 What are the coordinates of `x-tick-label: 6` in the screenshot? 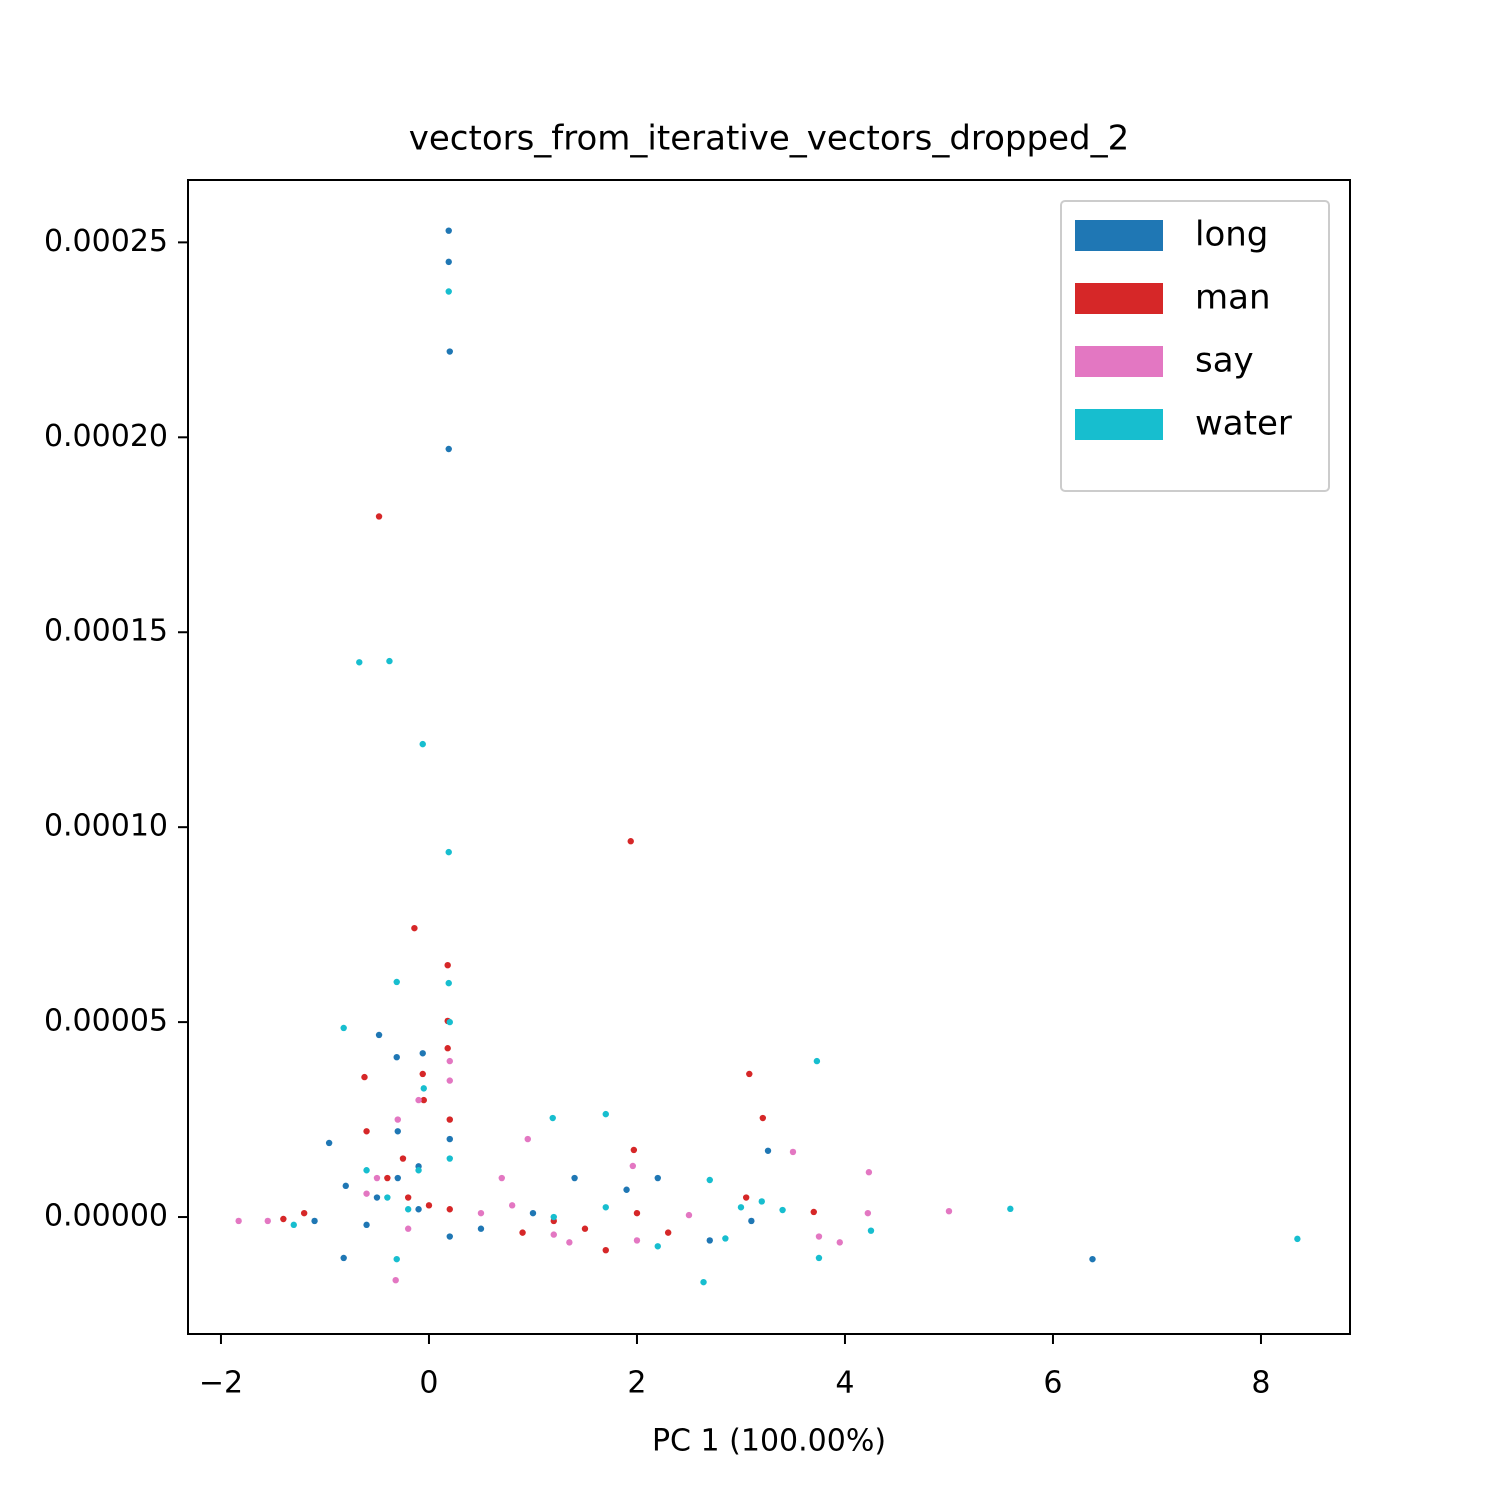 It's located at (1052, 1383).